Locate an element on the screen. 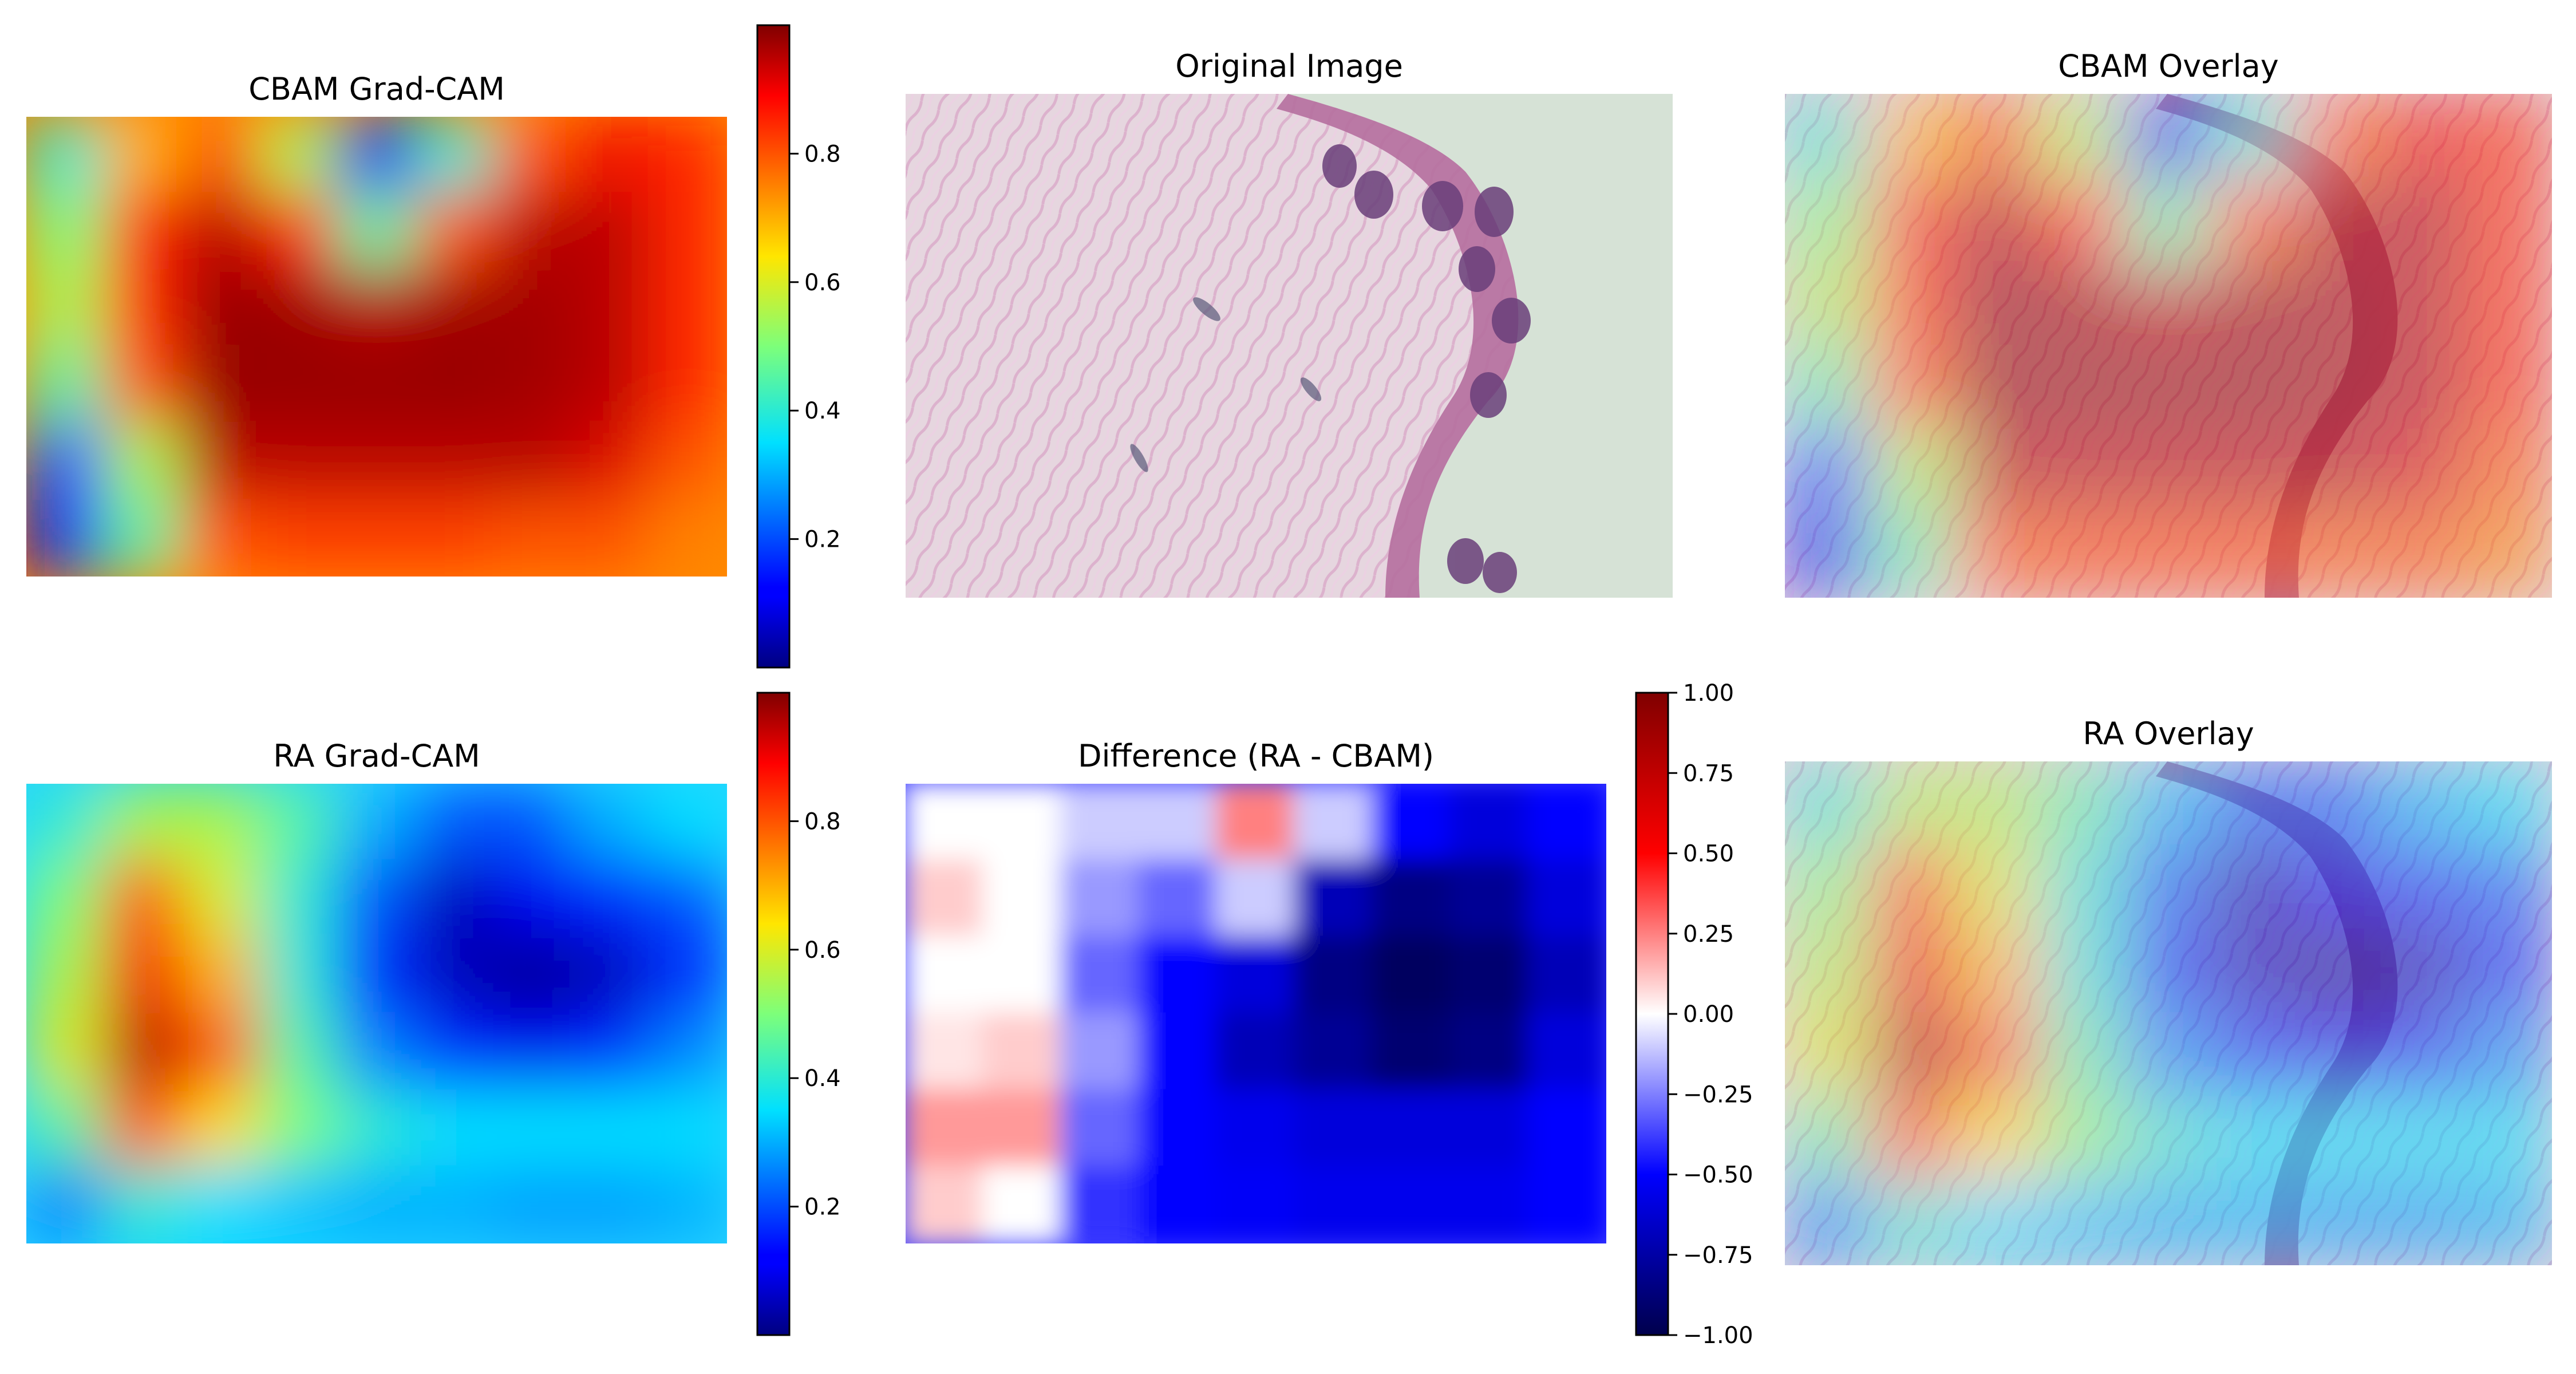  ra-overlay-image is located at coordinates (2168, 1013).